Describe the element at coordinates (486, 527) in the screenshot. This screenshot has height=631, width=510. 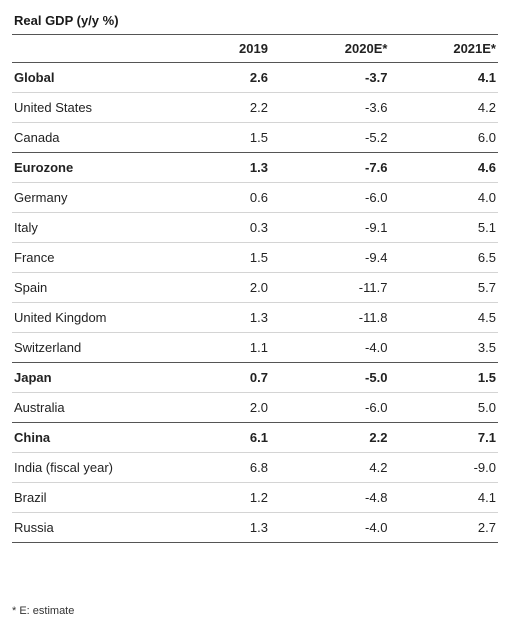
I see `row-value-2021e: 2.7` at that location.